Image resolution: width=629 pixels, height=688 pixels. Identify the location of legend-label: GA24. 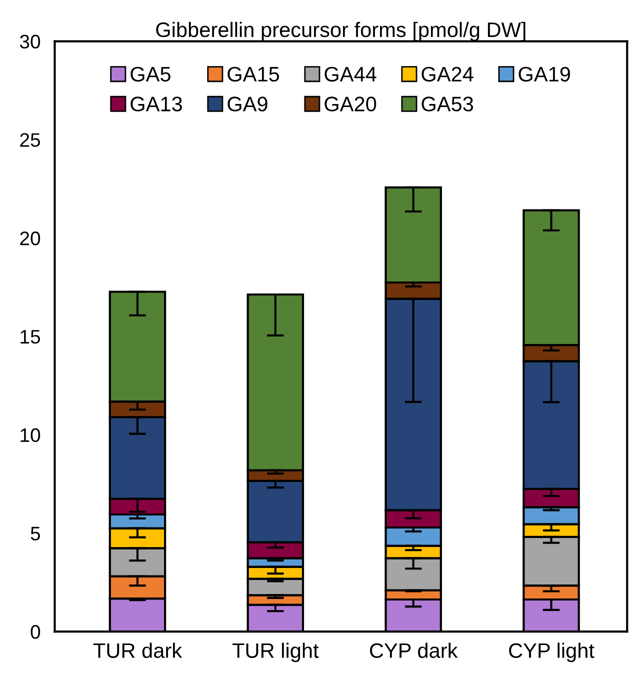
(448, 74).